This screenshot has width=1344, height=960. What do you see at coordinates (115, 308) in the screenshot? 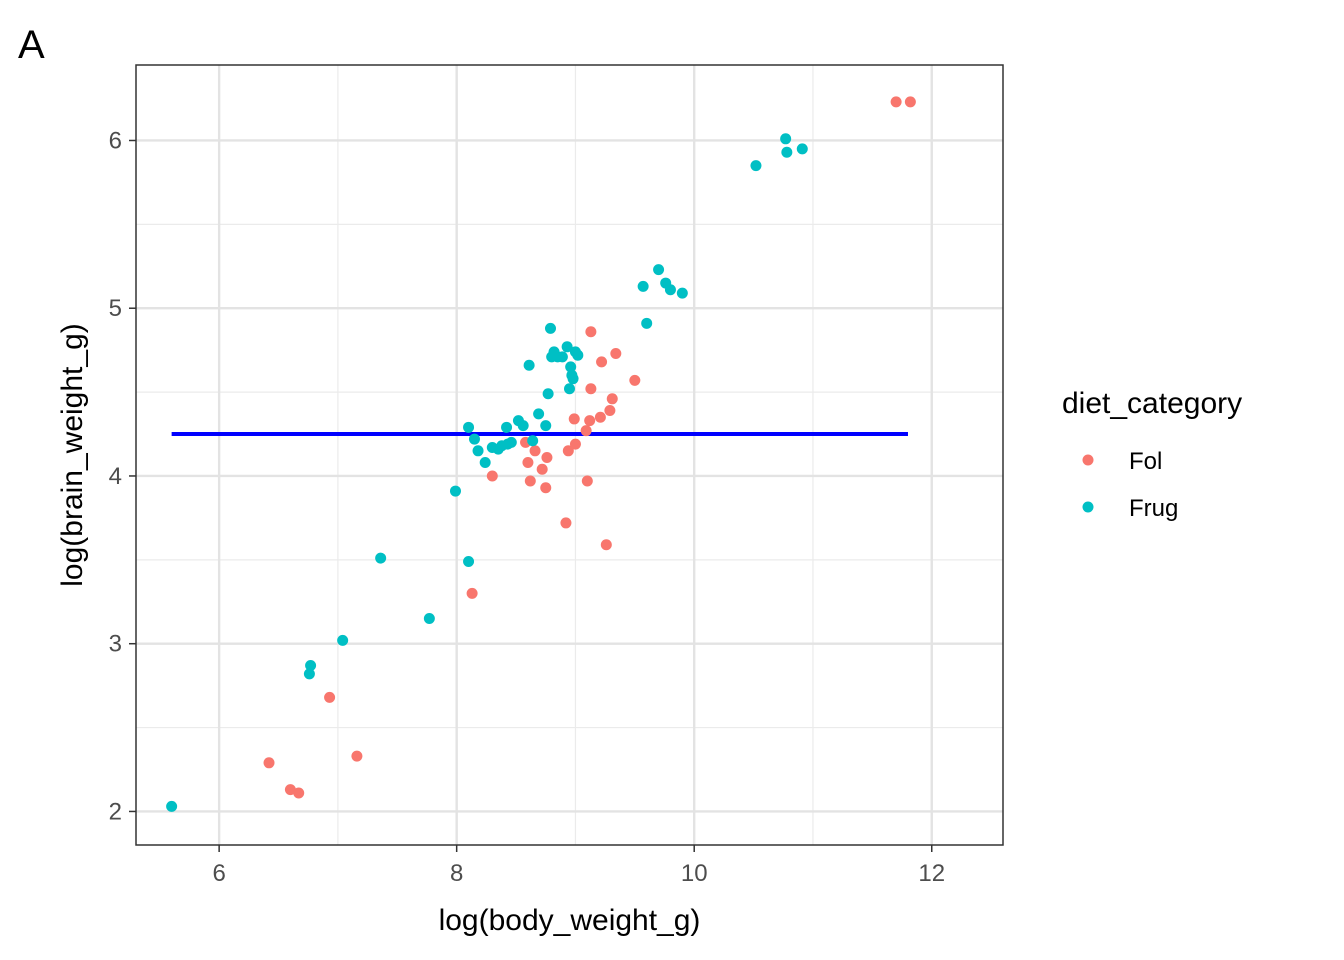
I see `y-tick-label: 5` at bounding box center [115, 308].